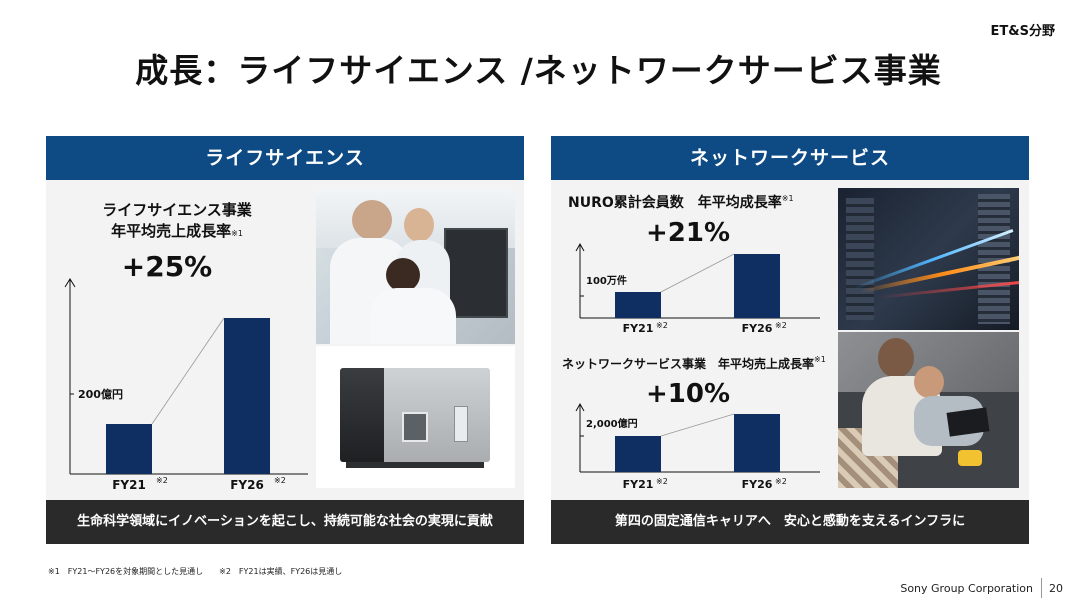 This screenshot has height=605, width=1077. What do you see at coordinates (362, 415) in the screenshot?
I see `instrument-dark-side` at bounding box center [362, 415].